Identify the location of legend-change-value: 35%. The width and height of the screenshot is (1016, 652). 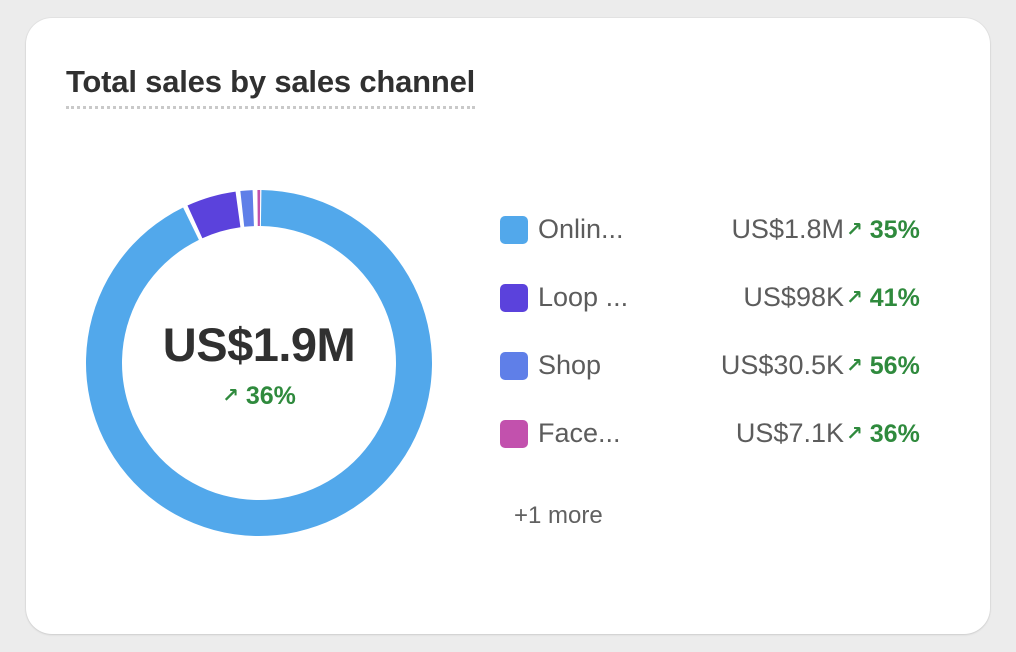
(894, 230).